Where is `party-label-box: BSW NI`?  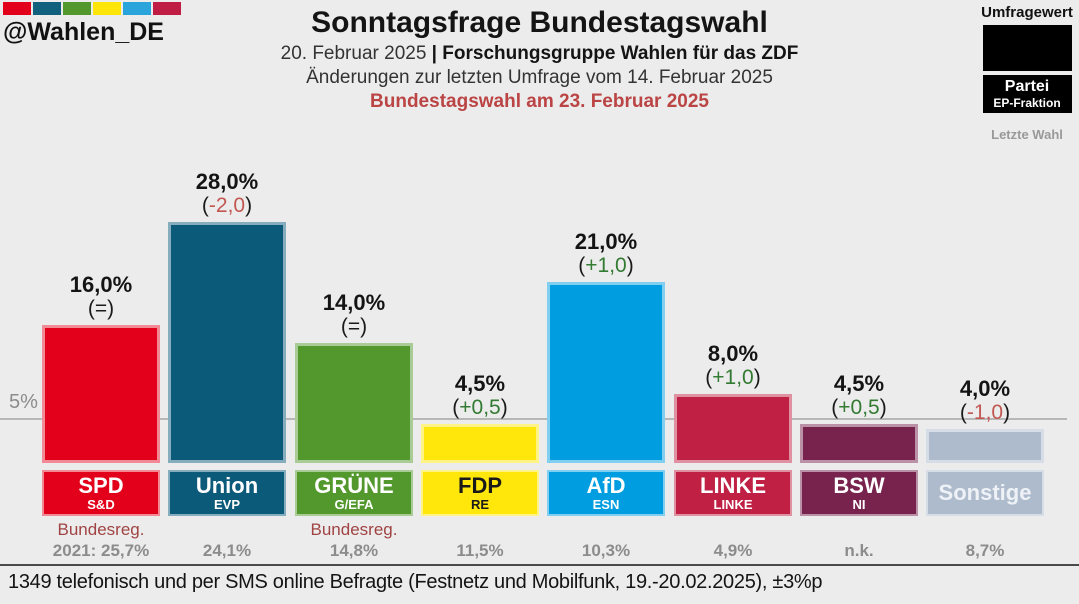
party-label-box: BSW NI is located at coordinates (859, 493).